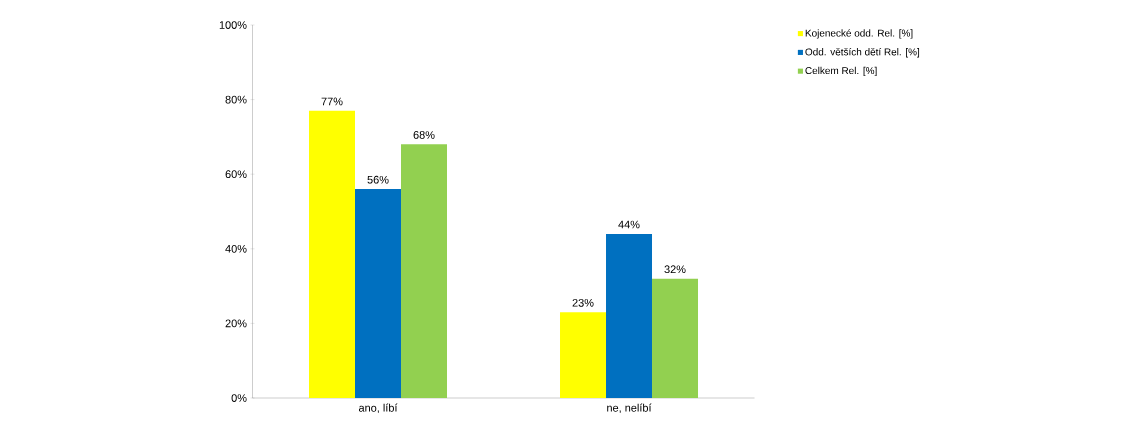  Describe the element at coordinates (629, 224) in the screenshot. I see `data-label: 44%` at that location.